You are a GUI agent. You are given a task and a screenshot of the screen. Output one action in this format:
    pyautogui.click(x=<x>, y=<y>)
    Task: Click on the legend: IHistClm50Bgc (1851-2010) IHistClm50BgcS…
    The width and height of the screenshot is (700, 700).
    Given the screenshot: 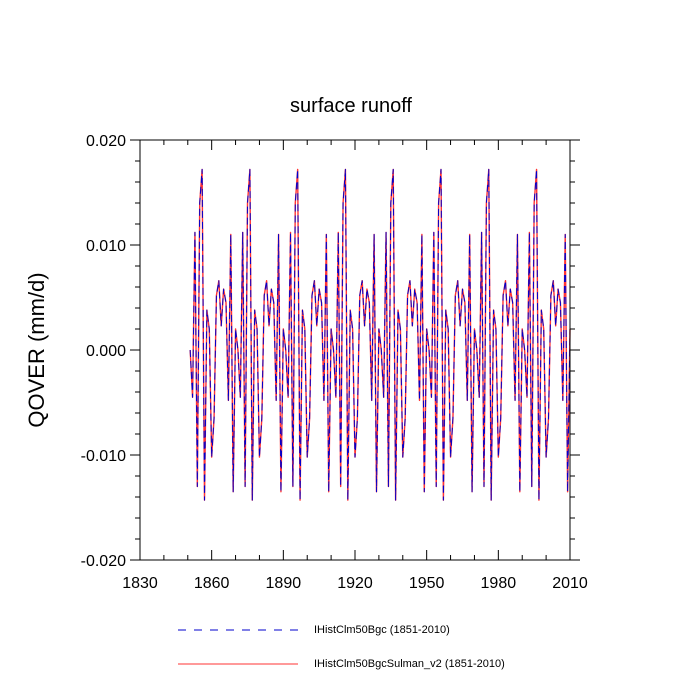 What is the action you would take?
    pyautogui.click(x=341, y=647)
    